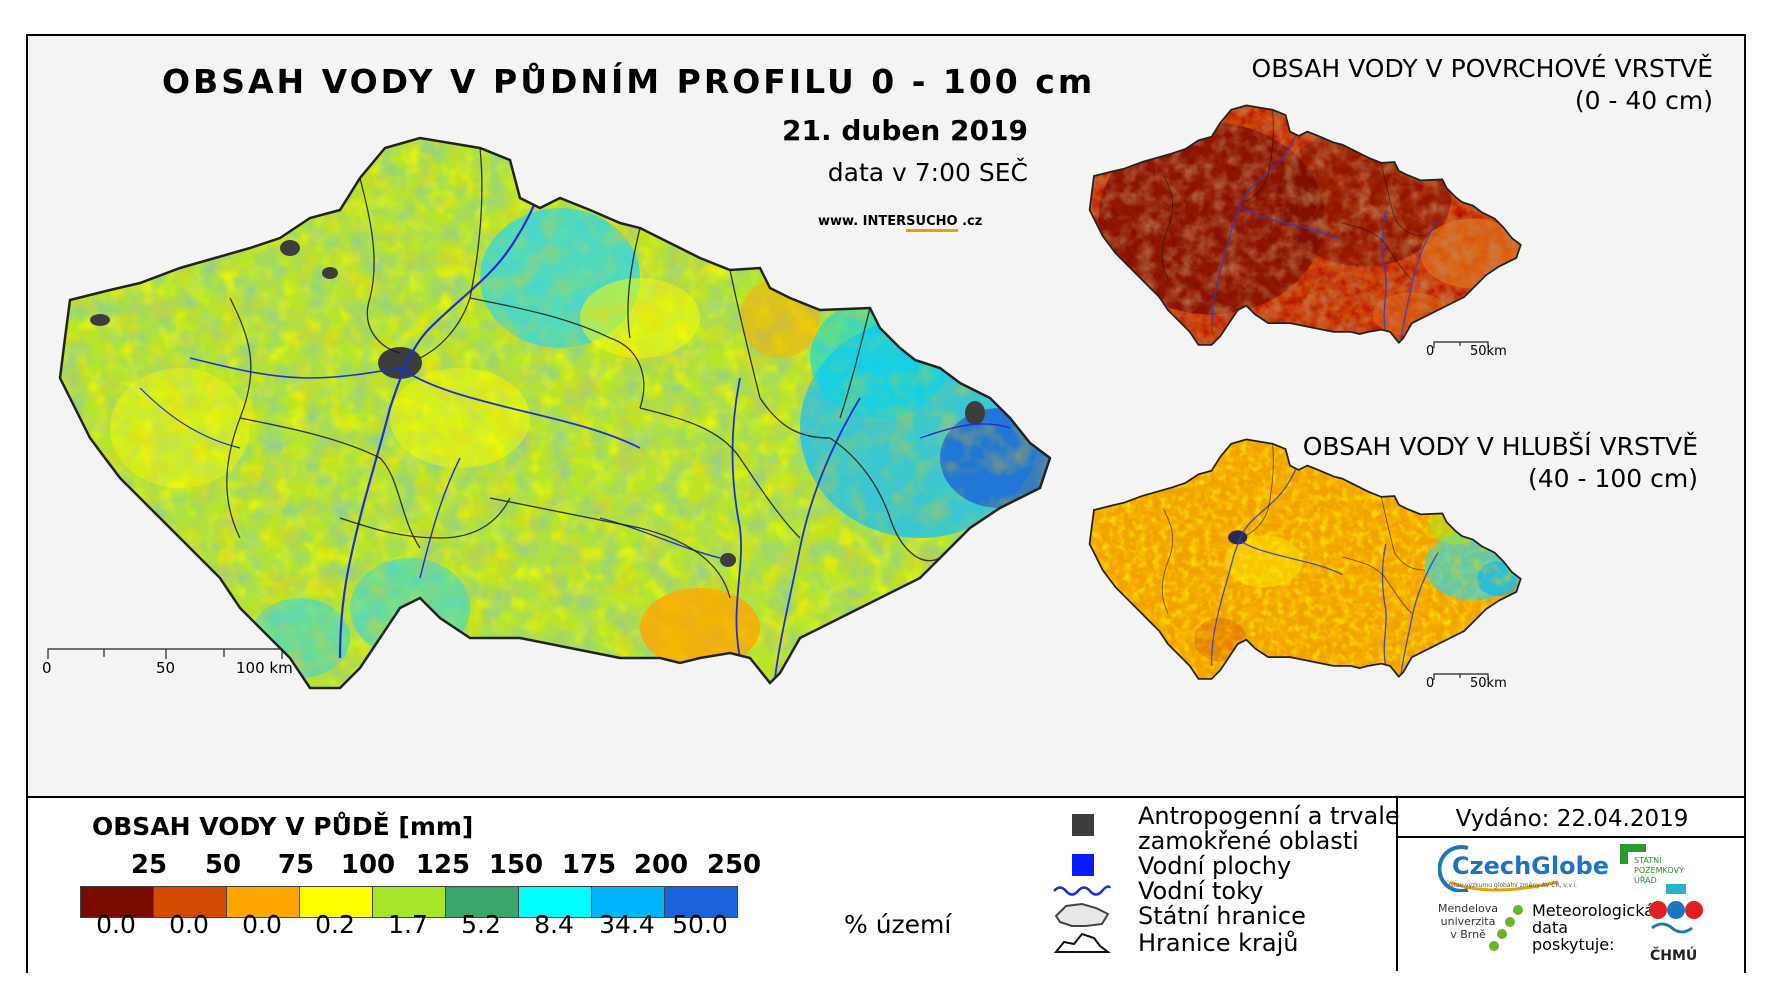  What do you see at coordinates (1430, 683) in the screenshot?
I see `deep-scale-label-0: 0` at bounding box center [1430, 683].